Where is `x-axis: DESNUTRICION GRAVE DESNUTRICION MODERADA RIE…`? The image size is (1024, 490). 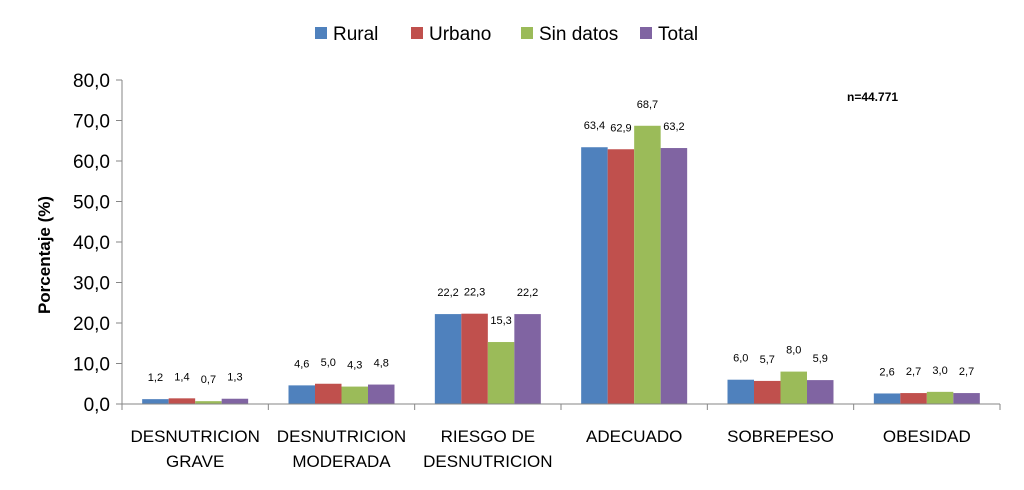
x-axis: DESNUTRICION GRAVE DESNUTRICION MODERADA RIE… is located at coordinates (561, 437).